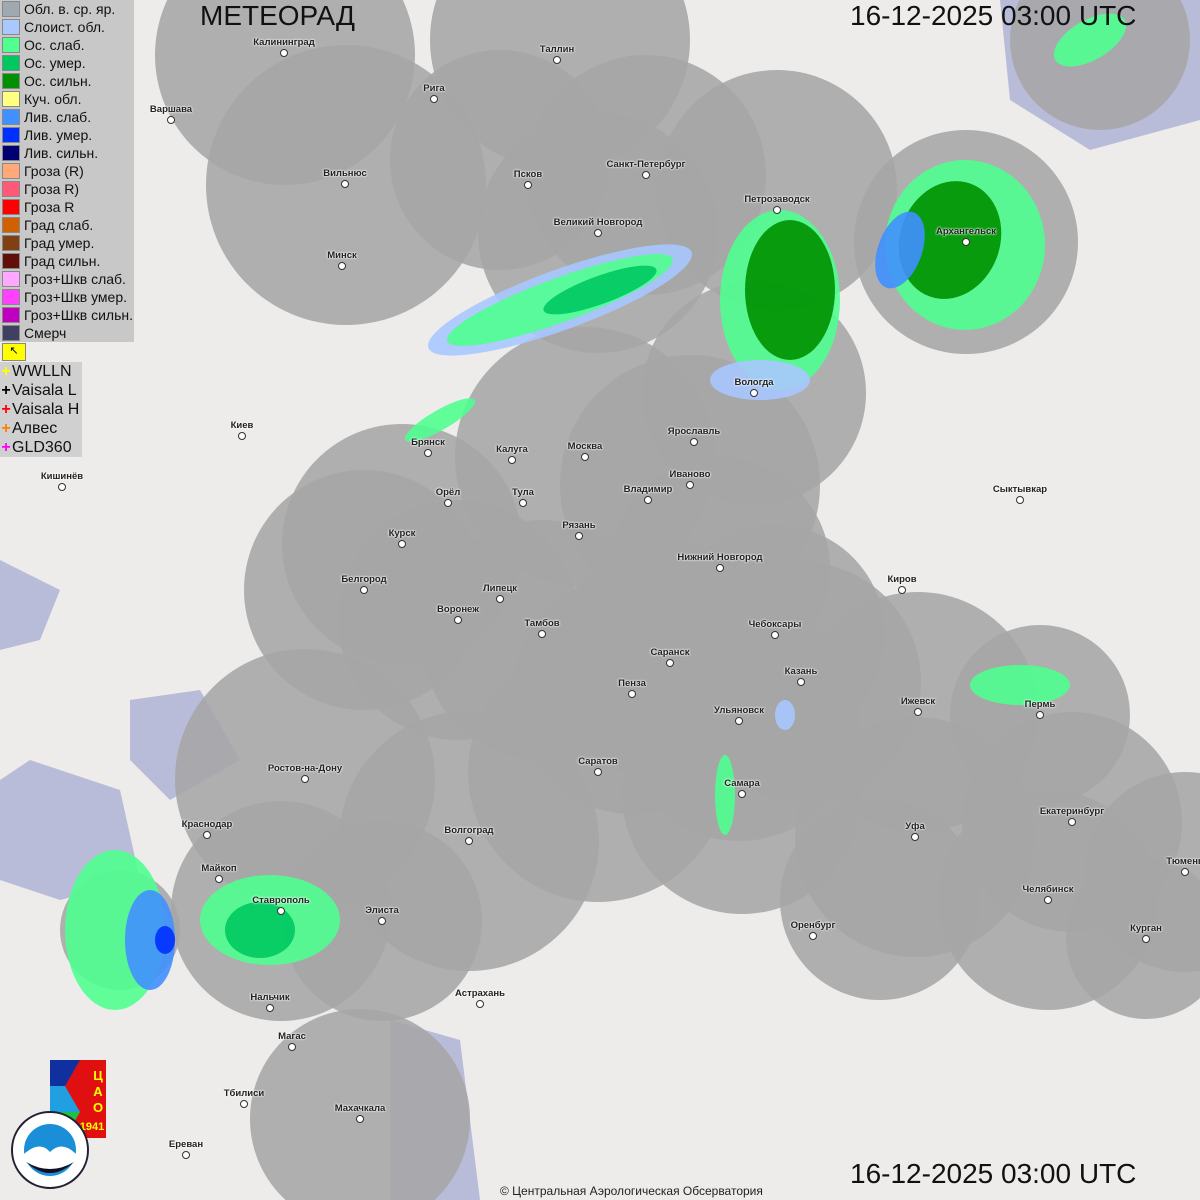  I want to click on svg-text: 1941, so click(92, 1127).